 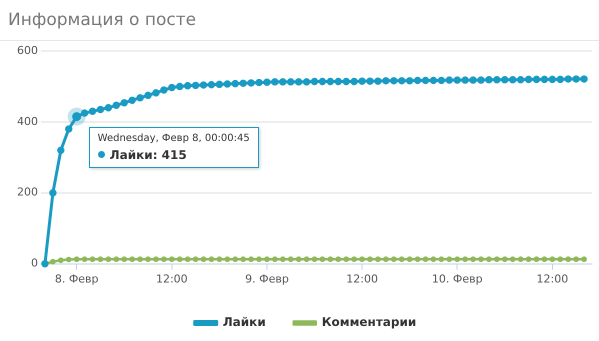 I want to click on y-tick-label: 0, so click(x=34, y=263).